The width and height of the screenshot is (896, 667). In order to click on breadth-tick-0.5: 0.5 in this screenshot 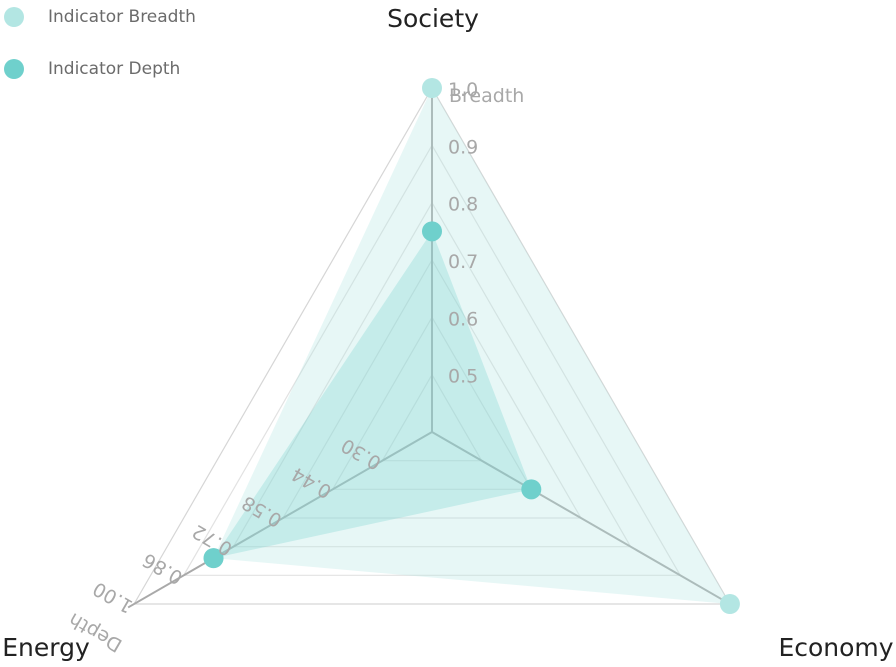, I will do `click(463, 377)`.